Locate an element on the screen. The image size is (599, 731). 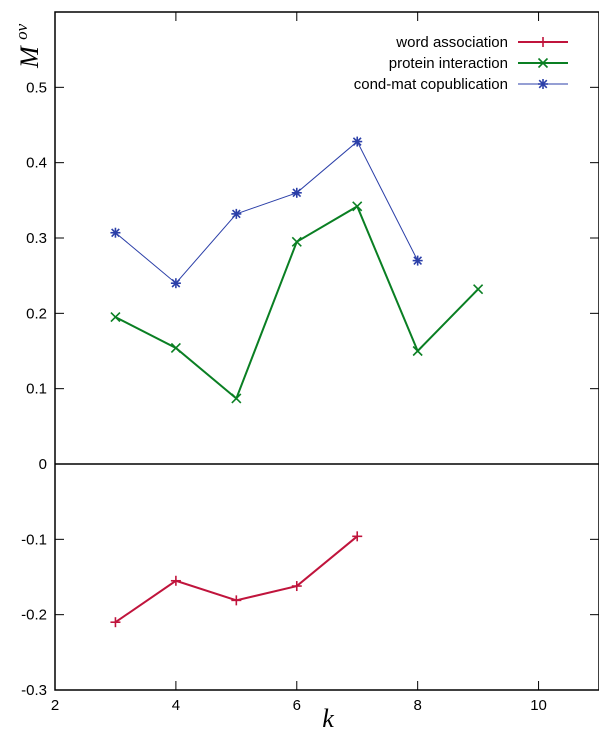
y-axis-label-base: M is located at coordinates (29, 57).